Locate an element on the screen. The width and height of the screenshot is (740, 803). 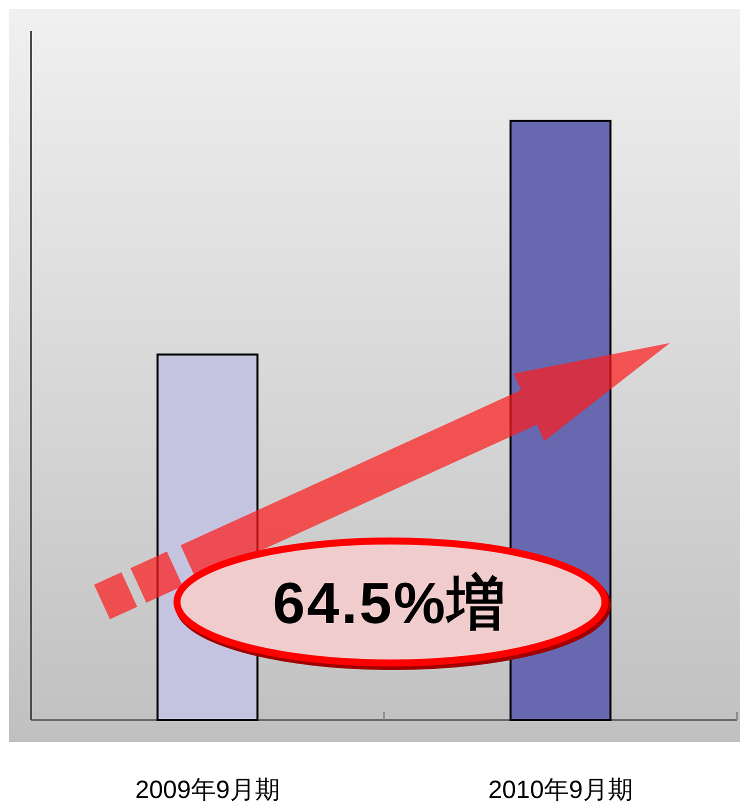
annotation: 64.5%増 is located at coordinates (390, 603).